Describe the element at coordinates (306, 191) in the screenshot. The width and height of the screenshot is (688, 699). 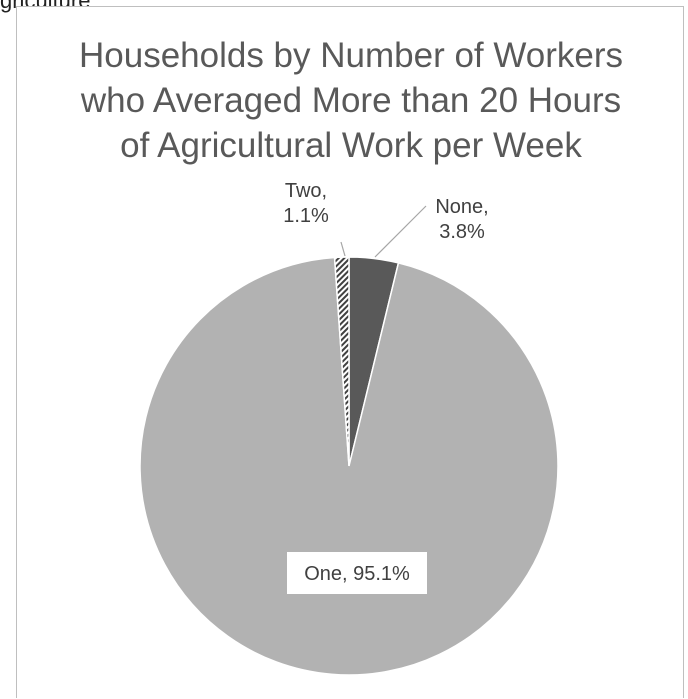
I see `data-label-two-name: Two,` at that location.